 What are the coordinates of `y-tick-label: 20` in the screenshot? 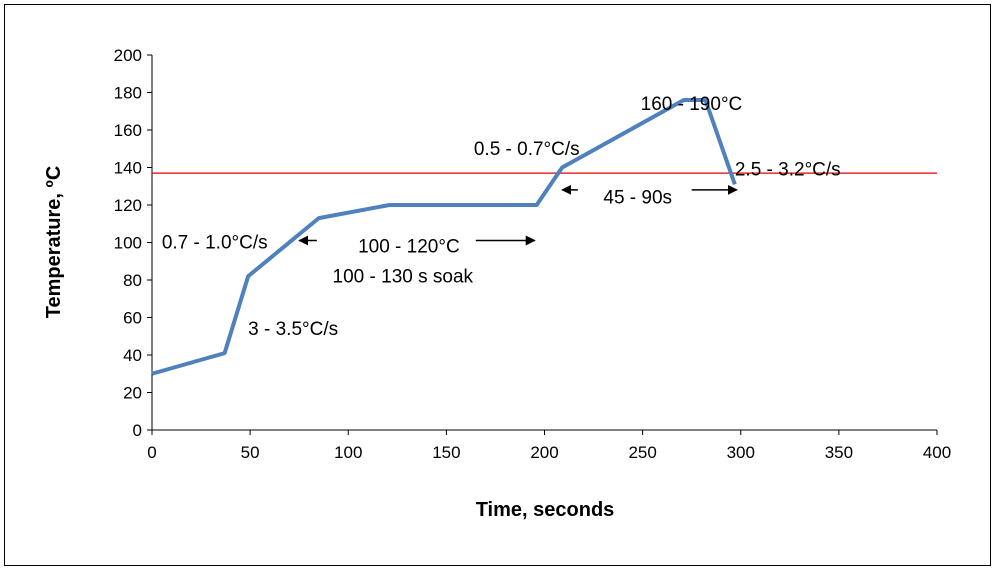 It's located at (132, 393).